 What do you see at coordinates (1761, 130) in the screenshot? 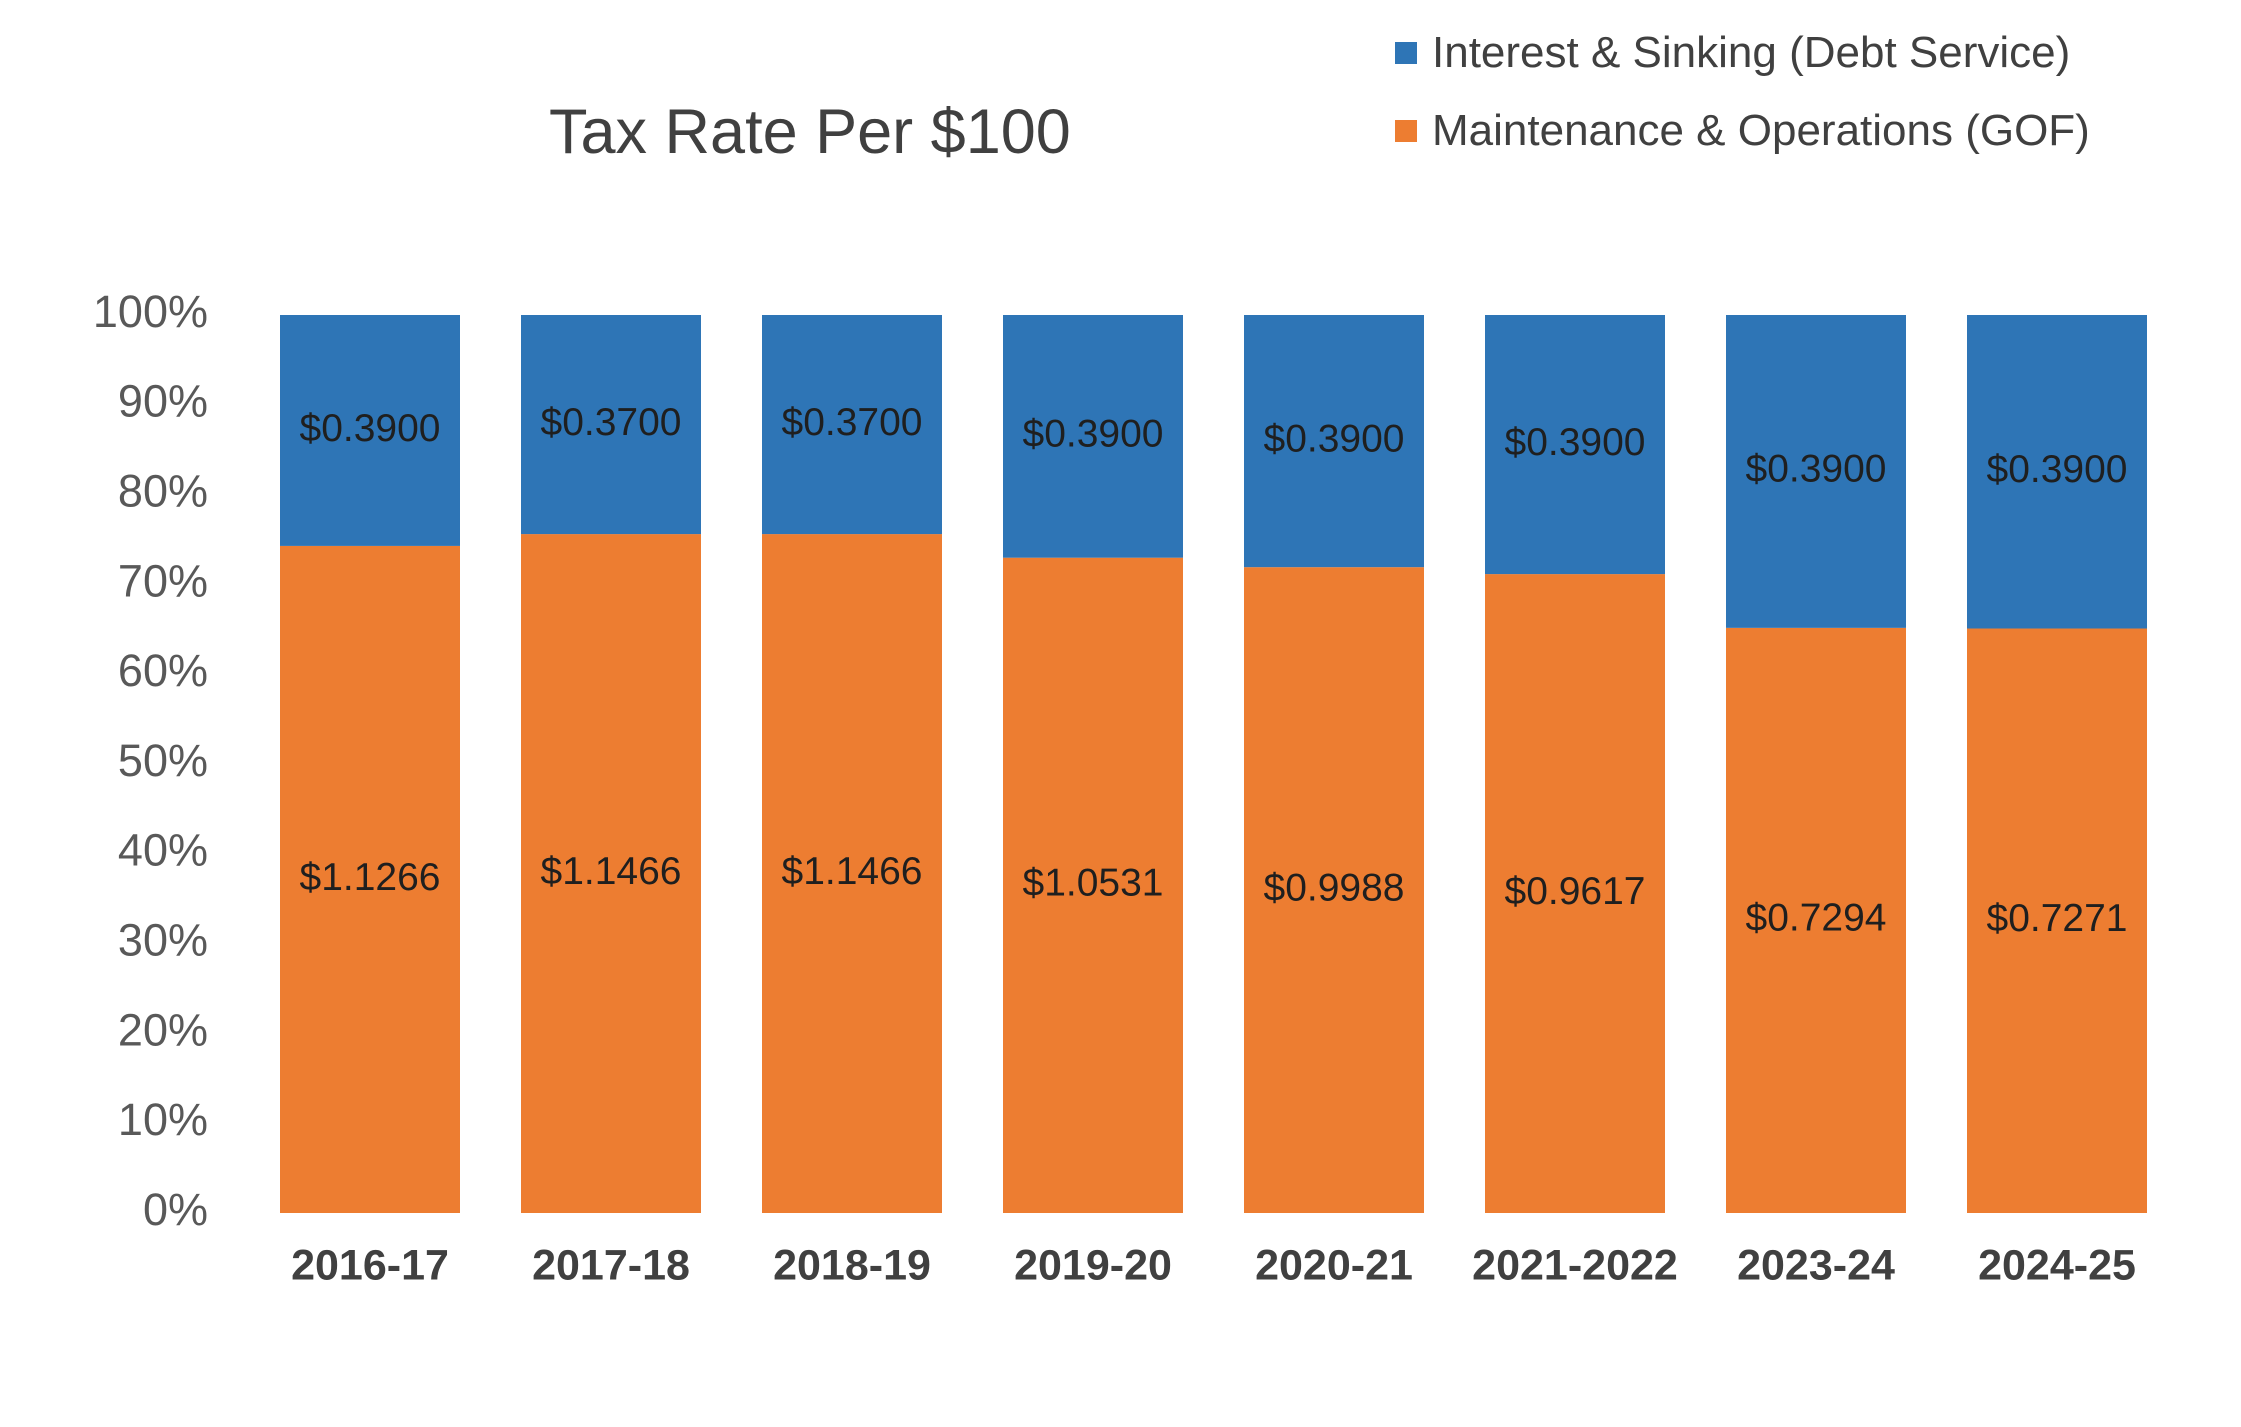
I see `legend-label-maintenance-operations: Maintenance & Operations (GOF)` at bounding box center [1761, 130].